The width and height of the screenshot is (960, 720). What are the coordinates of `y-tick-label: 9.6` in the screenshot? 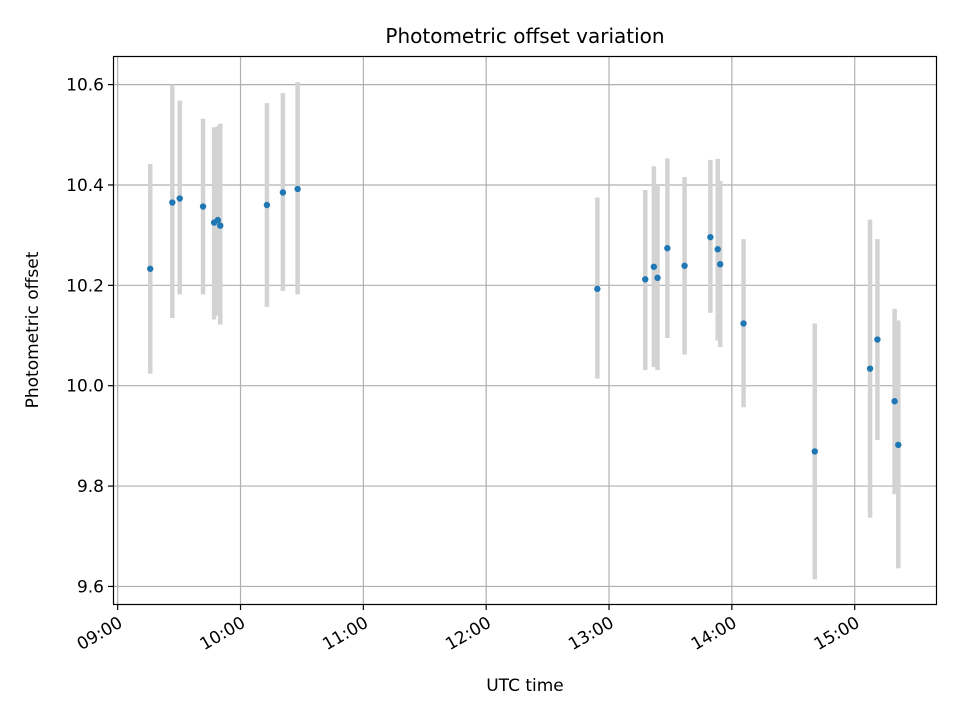 It's located at (90, 587).